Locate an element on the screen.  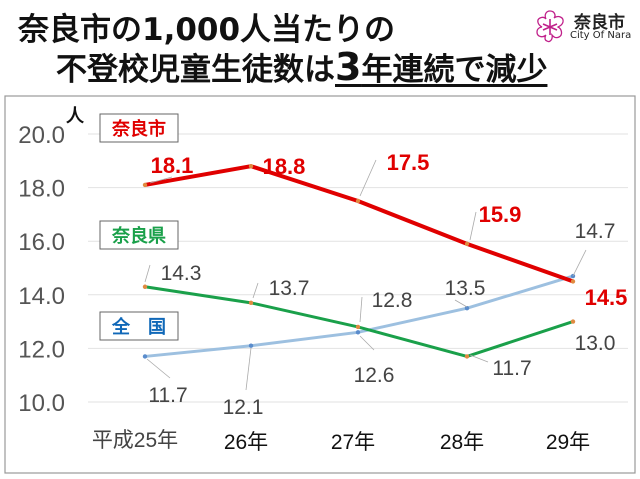
y-tick-label: 18.0 is located at coordinates (41, 189).